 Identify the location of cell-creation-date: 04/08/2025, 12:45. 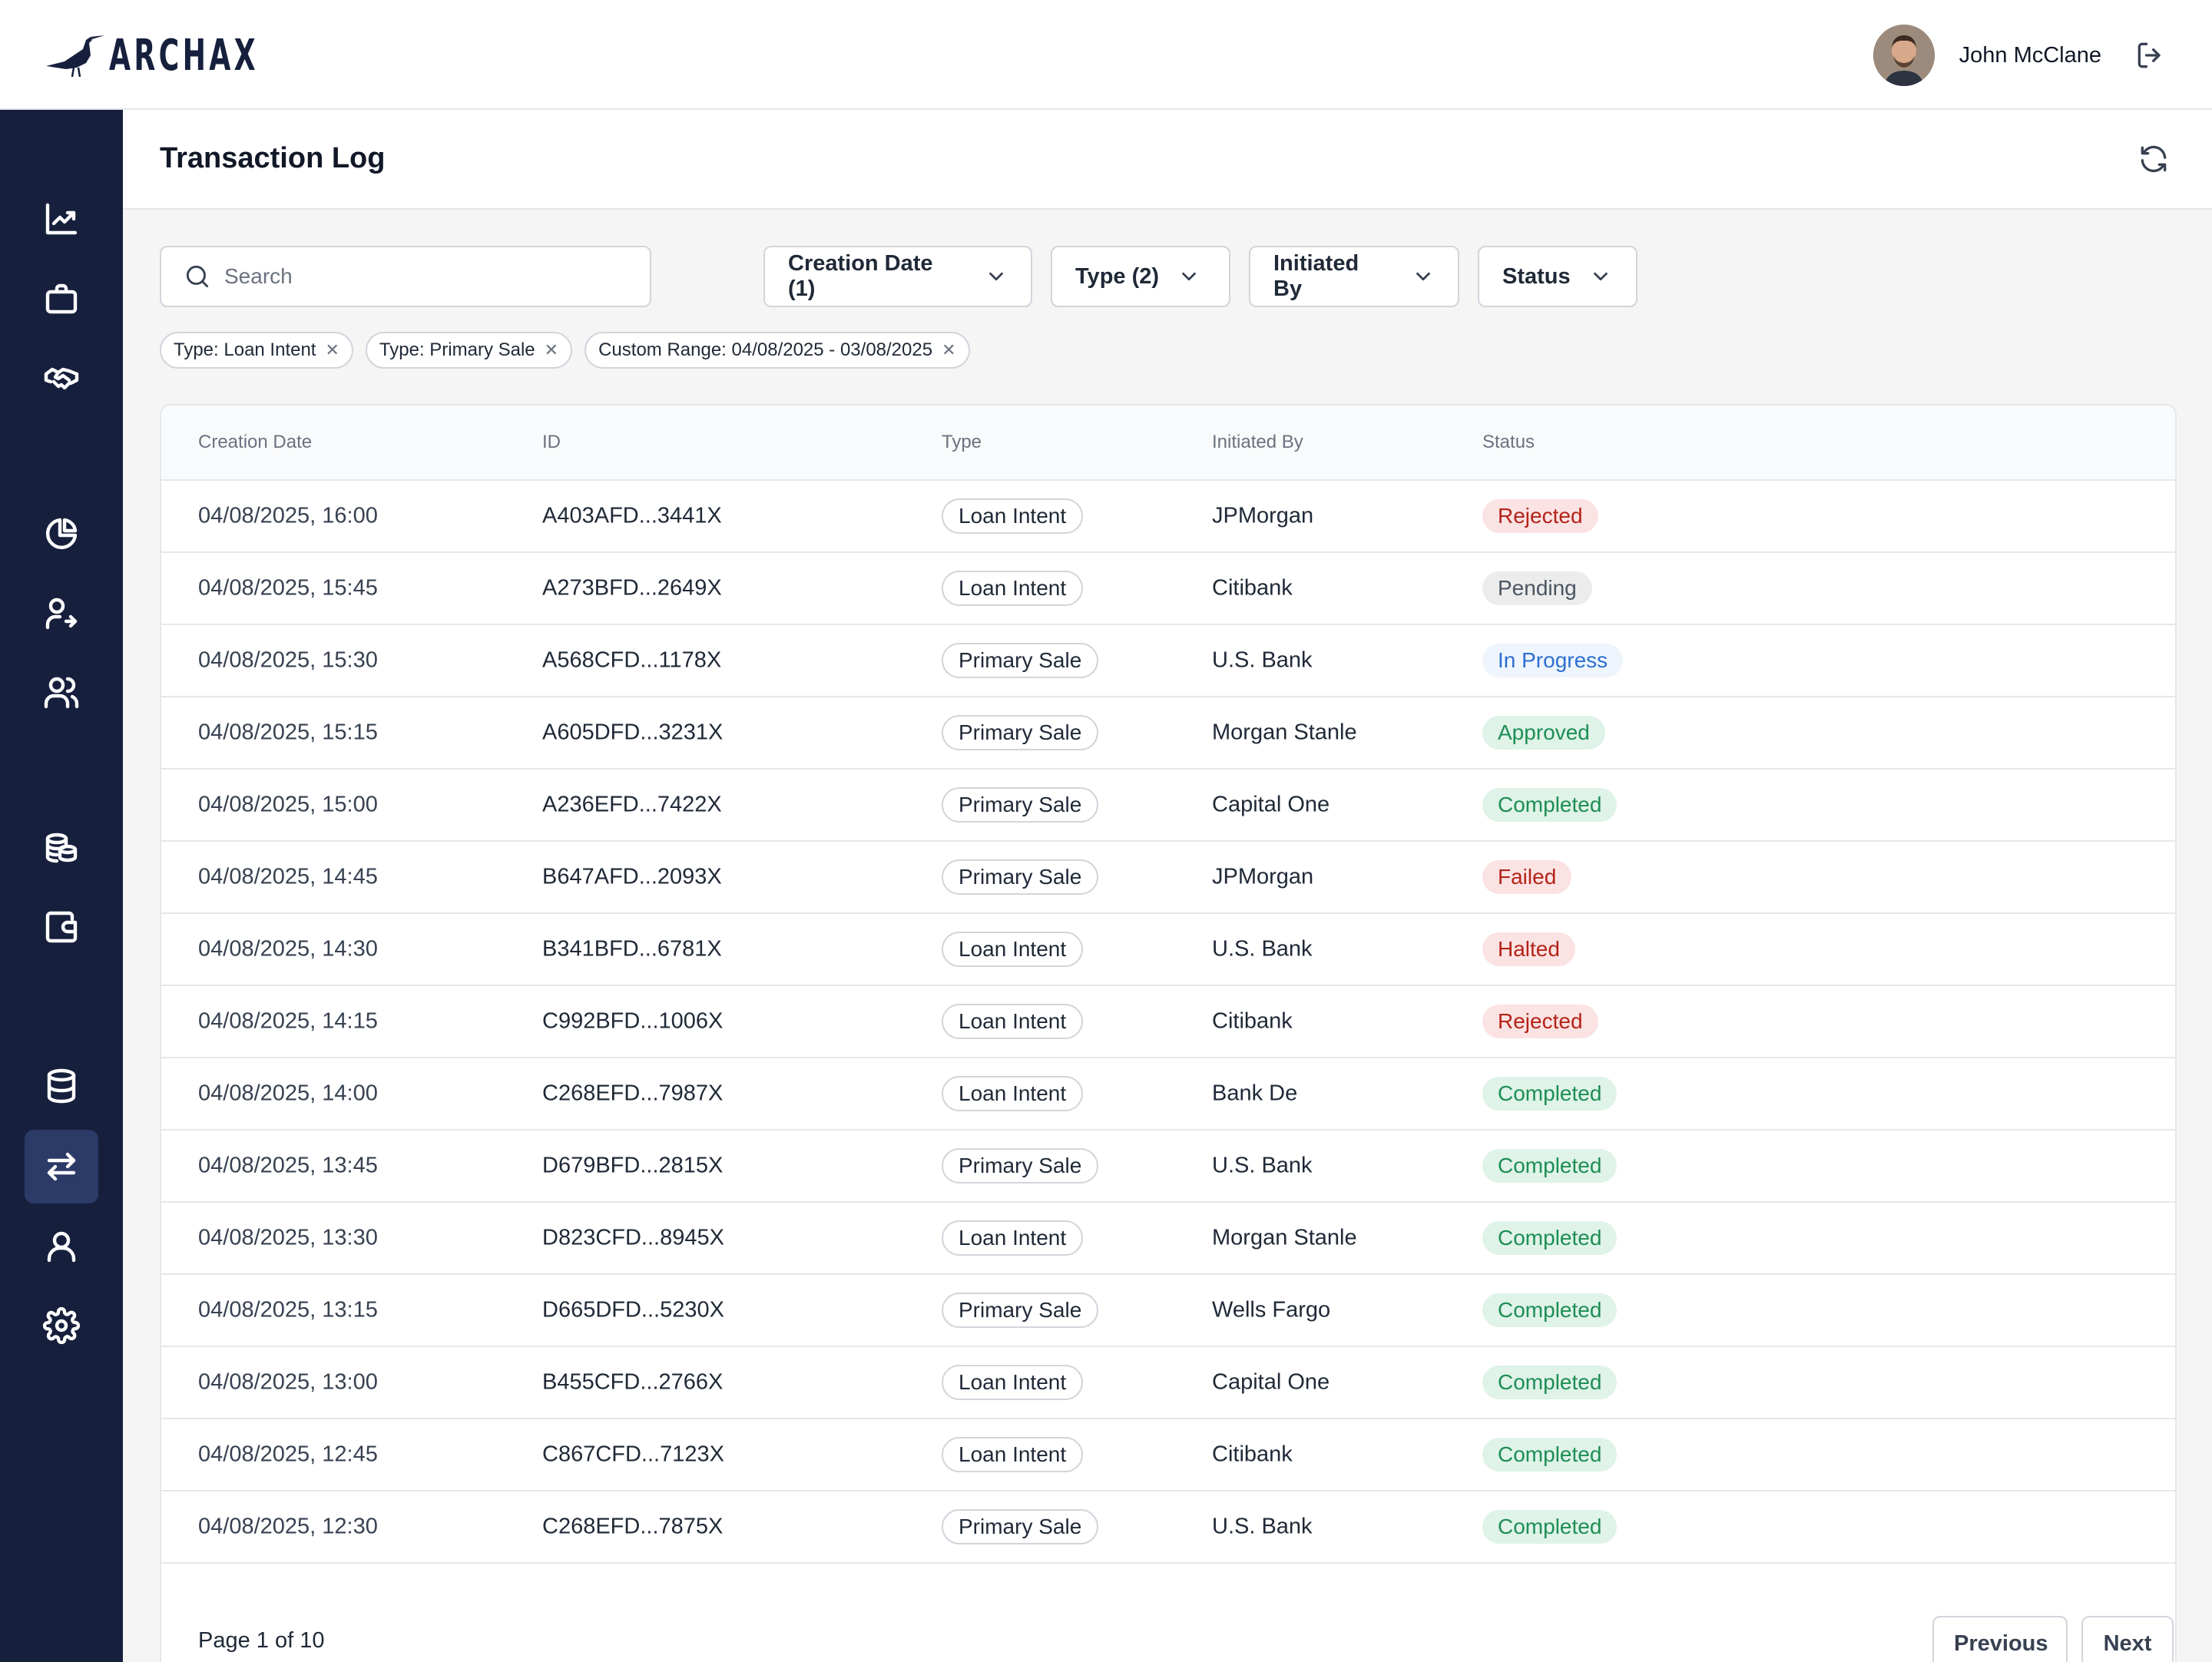
(288, 1454).